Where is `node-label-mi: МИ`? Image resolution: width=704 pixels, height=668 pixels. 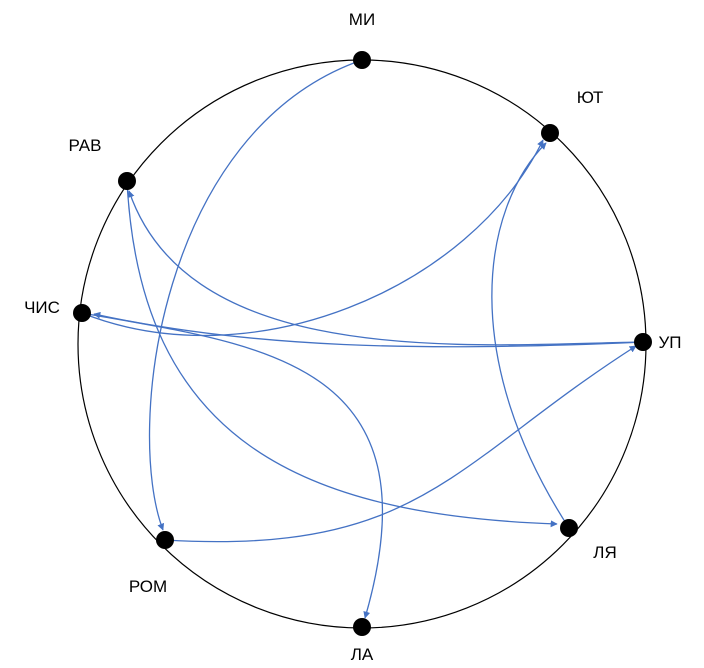 node-label-mi: МИ is located at coordinates (362, 19).